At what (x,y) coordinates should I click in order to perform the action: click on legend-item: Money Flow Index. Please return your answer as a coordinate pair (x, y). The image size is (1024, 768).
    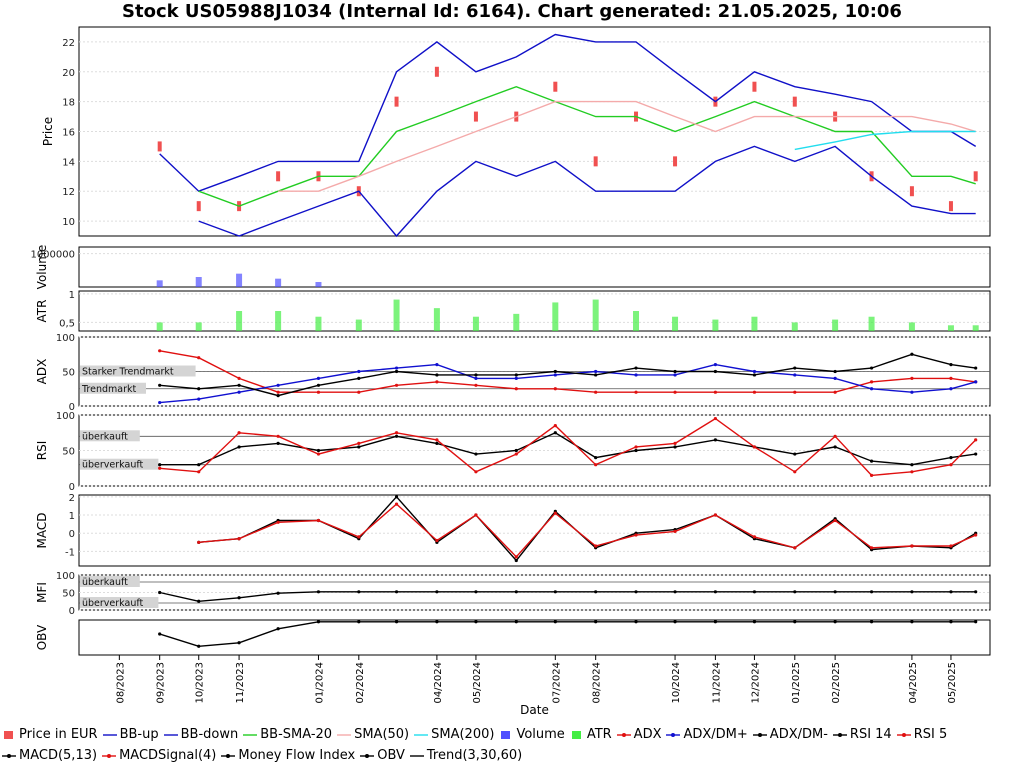
    Looking at the image, I should click on (288, 755).